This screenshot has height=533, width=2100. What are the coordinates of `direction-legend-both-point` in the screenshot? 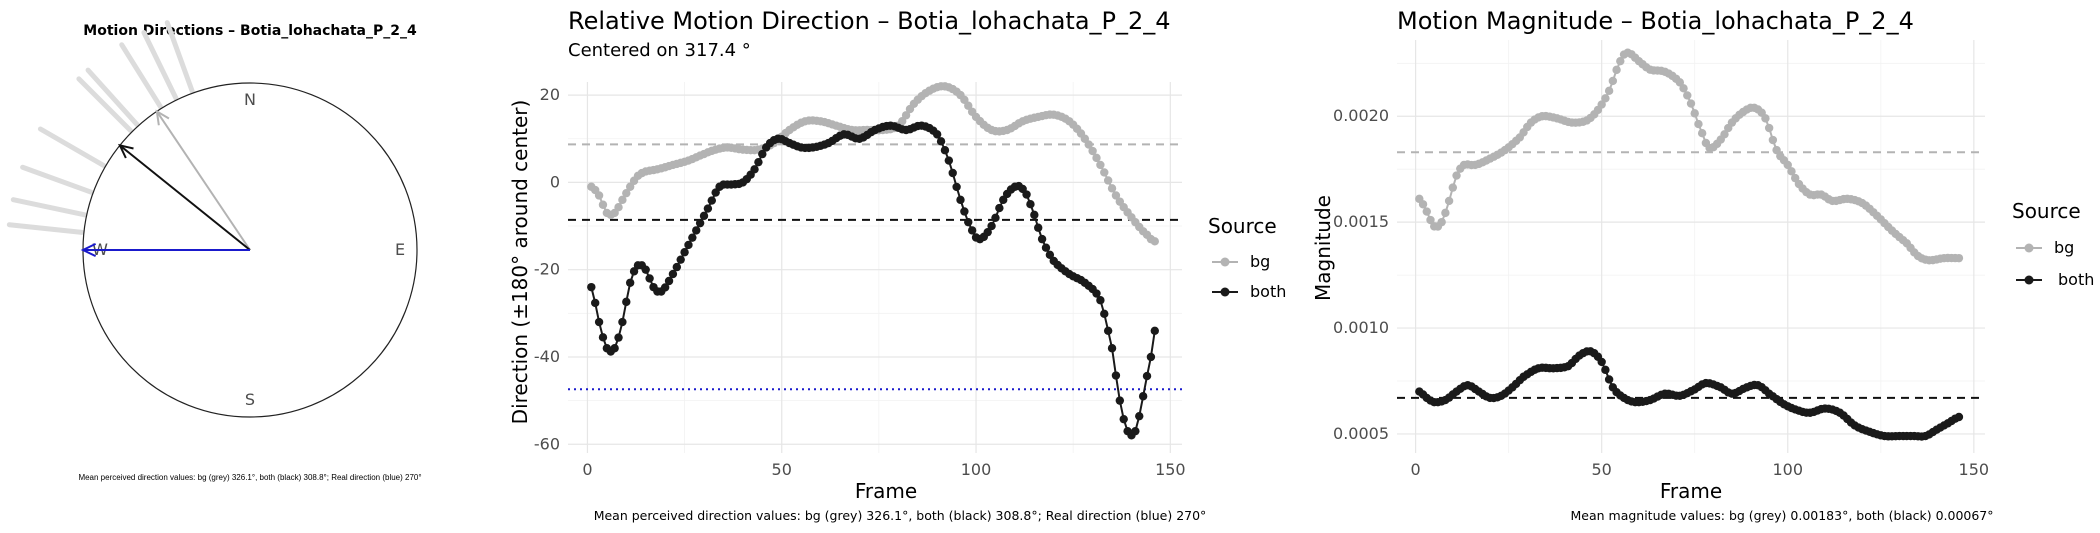 It's located at (1225, 292).